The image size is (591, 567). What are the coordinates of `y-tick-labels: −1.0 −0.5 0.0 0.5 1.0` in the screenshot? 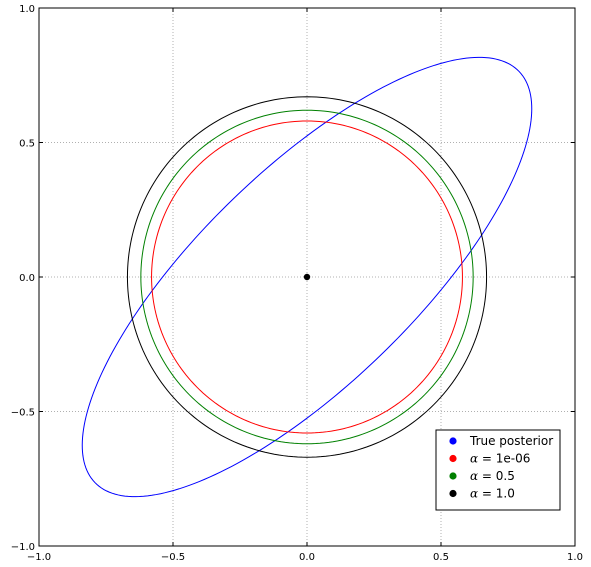 It's located at (23, 278).